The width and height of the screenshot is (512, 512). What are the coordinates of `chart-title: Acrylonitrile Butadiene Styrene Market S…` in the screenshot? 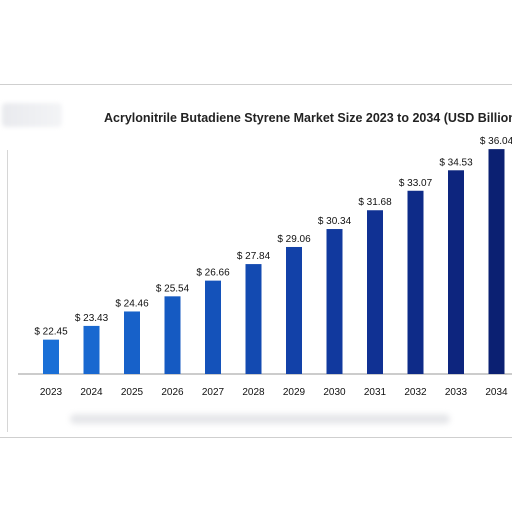 It's located at (308, 118).